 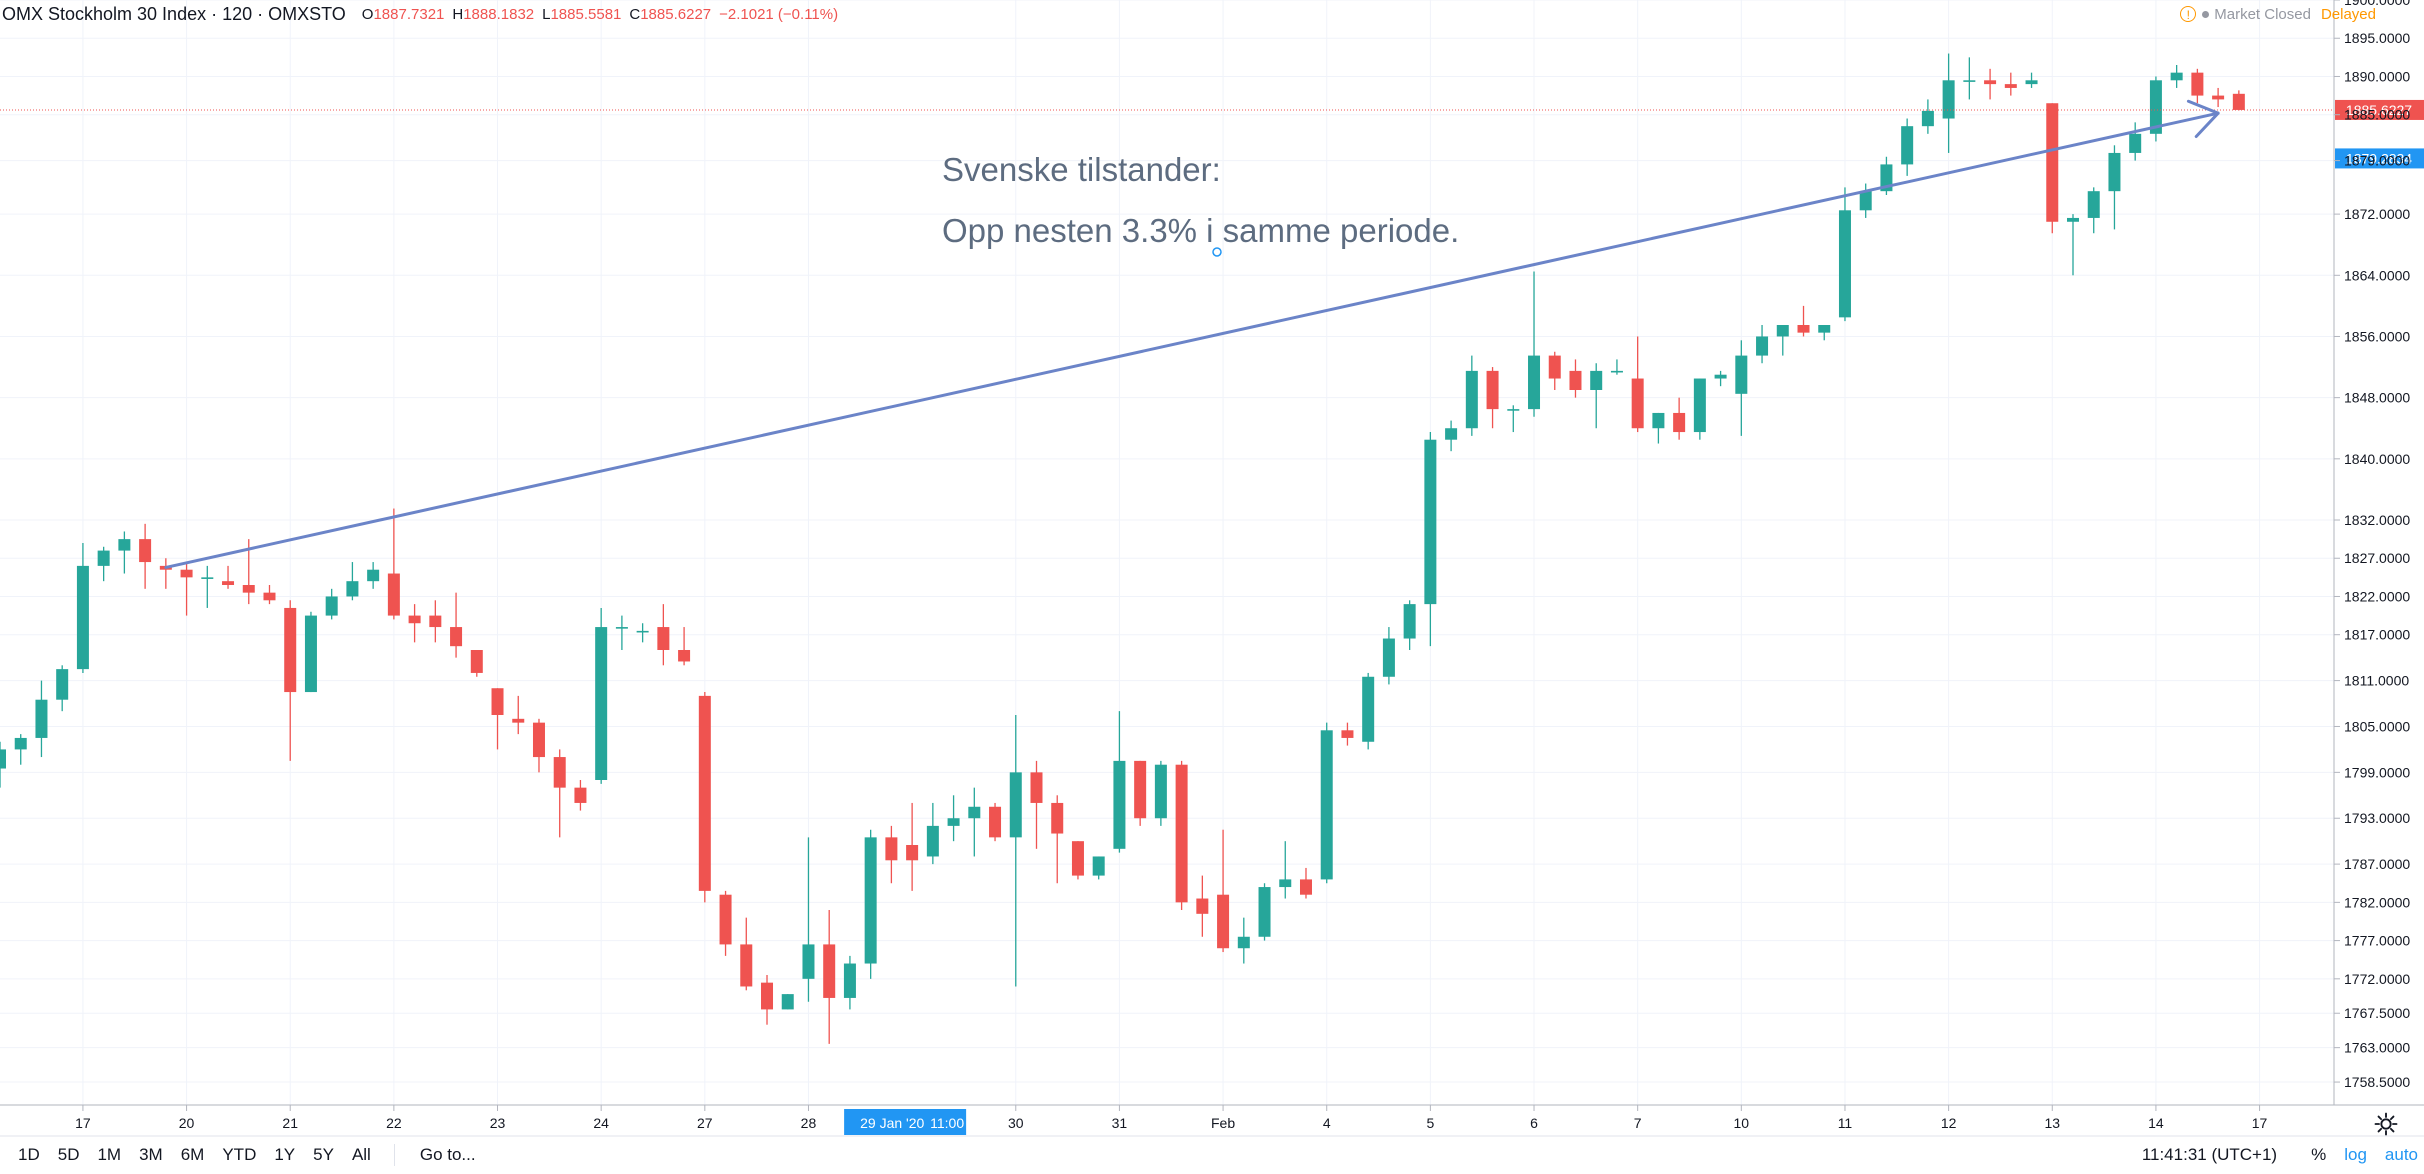 I want to click on y-axis-label: 1793.0000, so click(x=2377, y=818).